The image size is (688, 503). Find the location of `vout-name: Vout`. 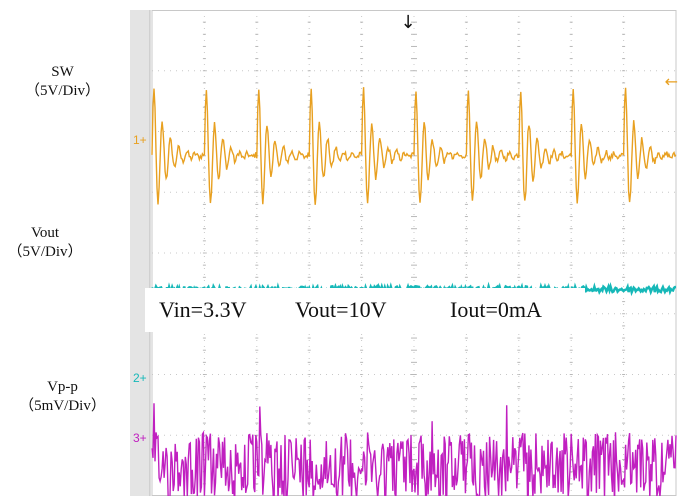

vout-name: Vout is located at coordinates (45, 233).